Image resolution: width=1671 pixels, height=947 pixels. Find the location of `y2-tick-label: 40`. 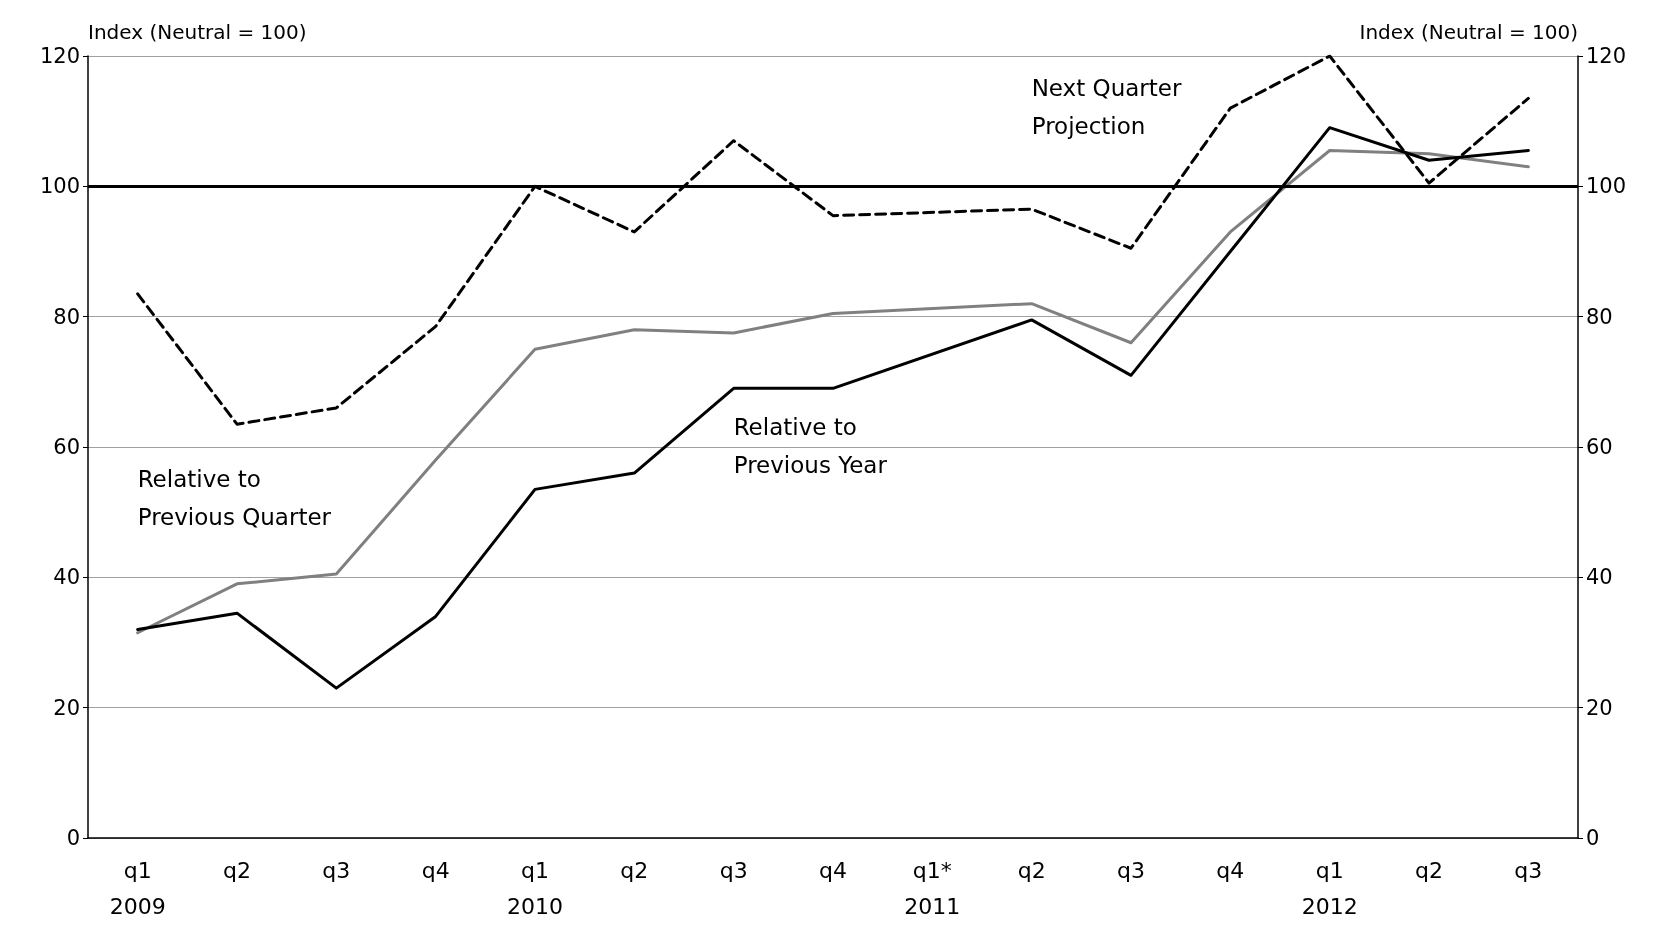

y2-tick-label: 40 is located at coordinates (1599, 577).